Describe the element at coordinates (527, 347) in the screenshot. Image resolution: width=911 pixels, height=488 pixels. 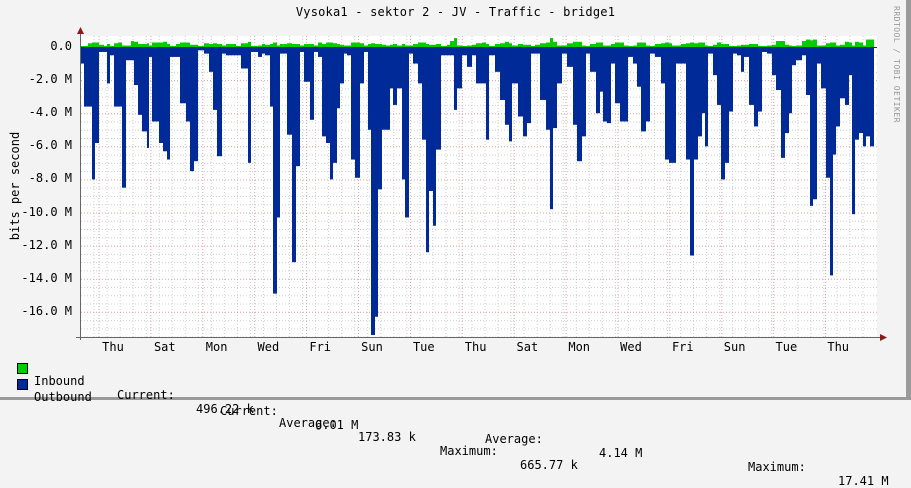
I see `x-tick-label: Sat` at that location.